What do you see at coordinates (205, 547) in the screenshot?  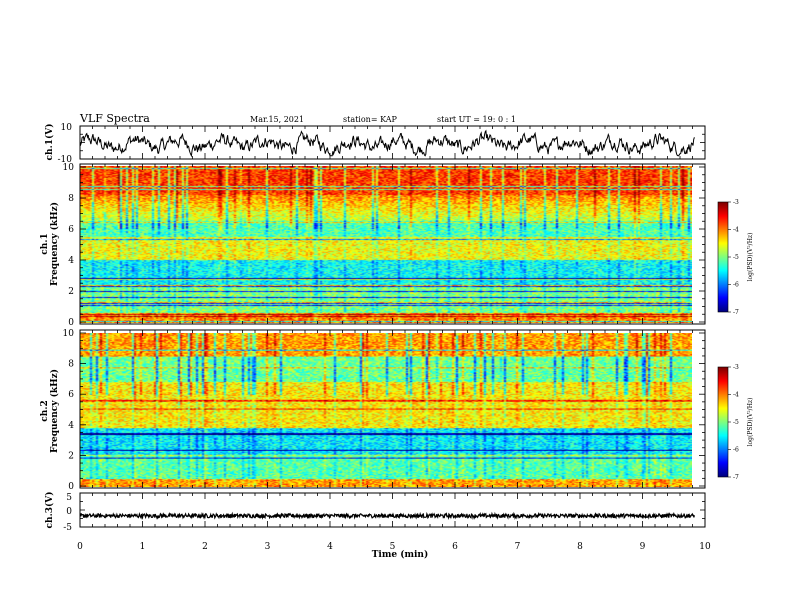 I see `x-tick-label: 2` at bounding box center [205, 547].